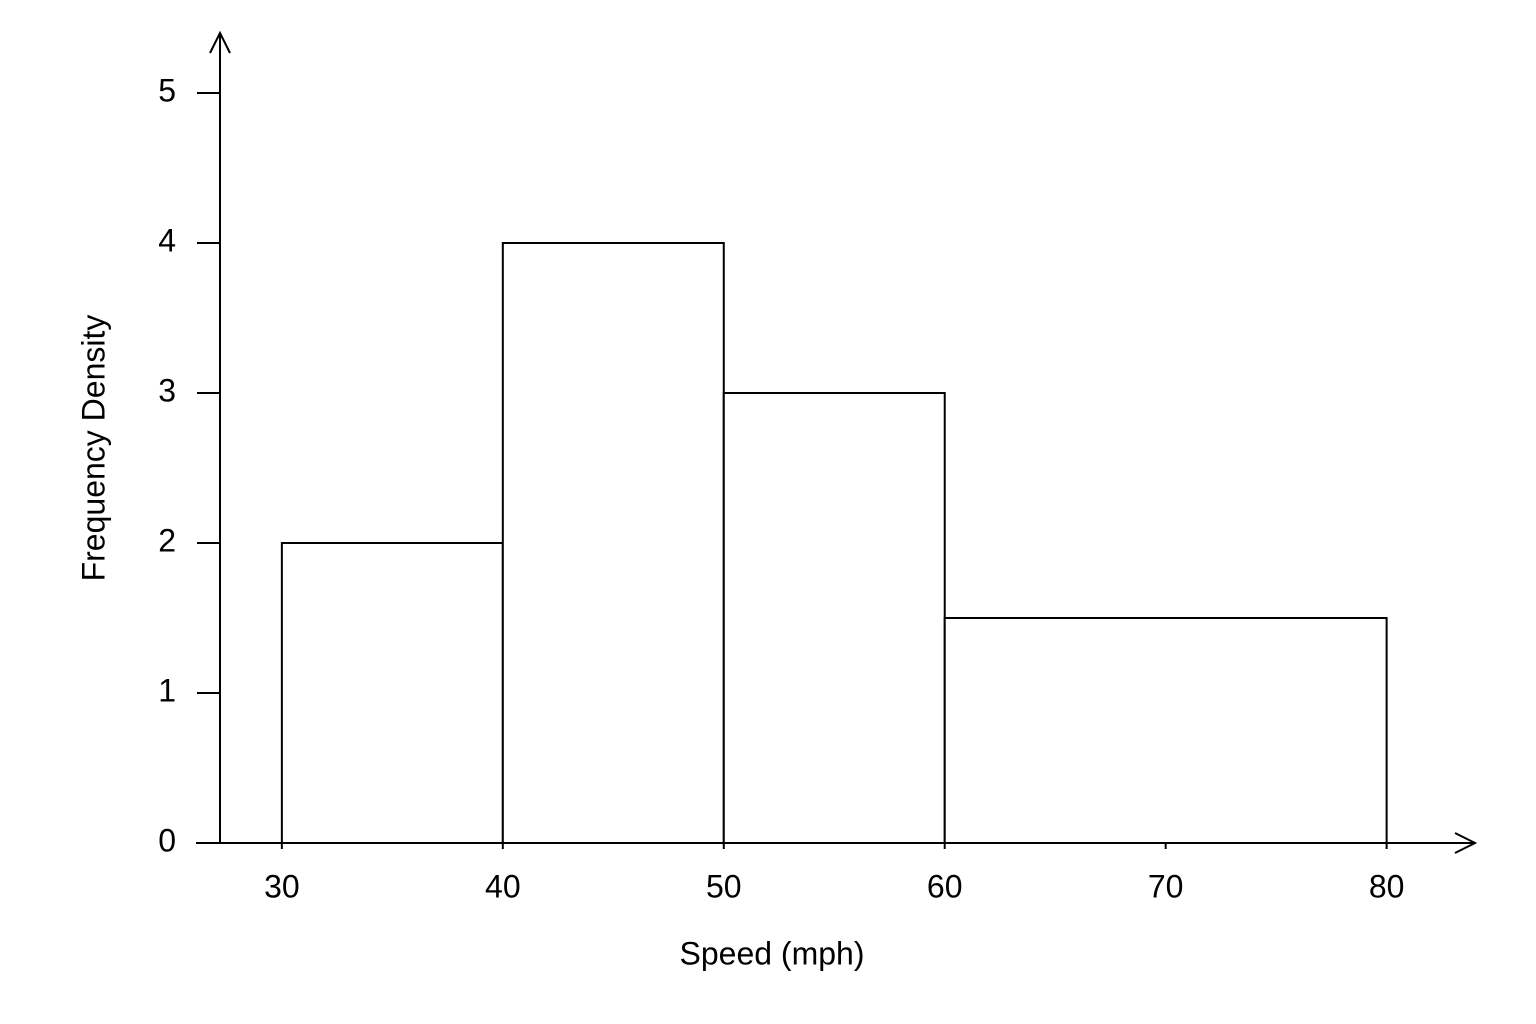 The image size is (1536, 1024). I want to click on y-tick-label: 4, so click(167, 240).